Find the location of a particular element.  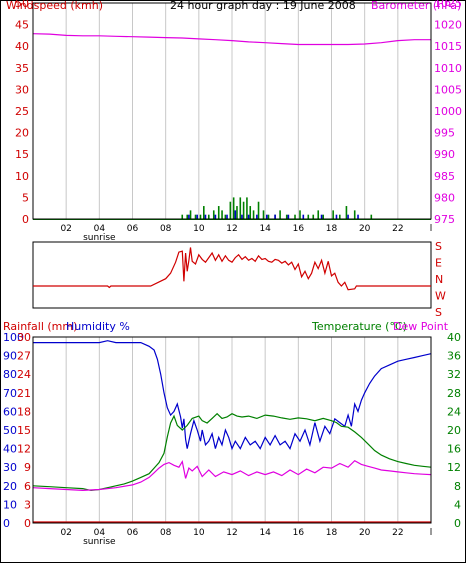

windspeed-tick-label: 45 is located at coordinates (22, 25).